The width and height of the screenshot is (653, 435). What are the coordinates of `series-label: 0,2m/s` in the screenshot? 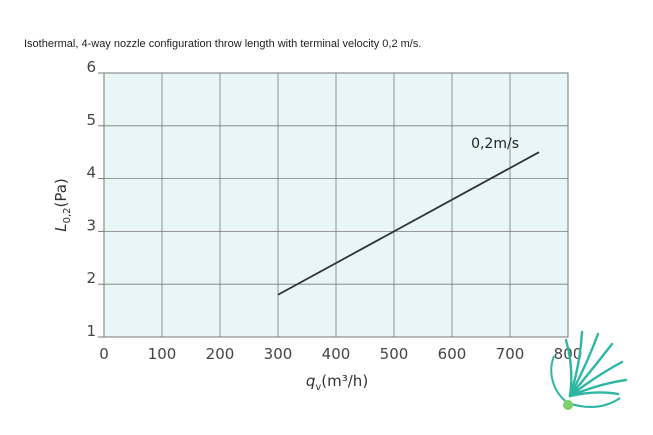 It's located at (495, 144).